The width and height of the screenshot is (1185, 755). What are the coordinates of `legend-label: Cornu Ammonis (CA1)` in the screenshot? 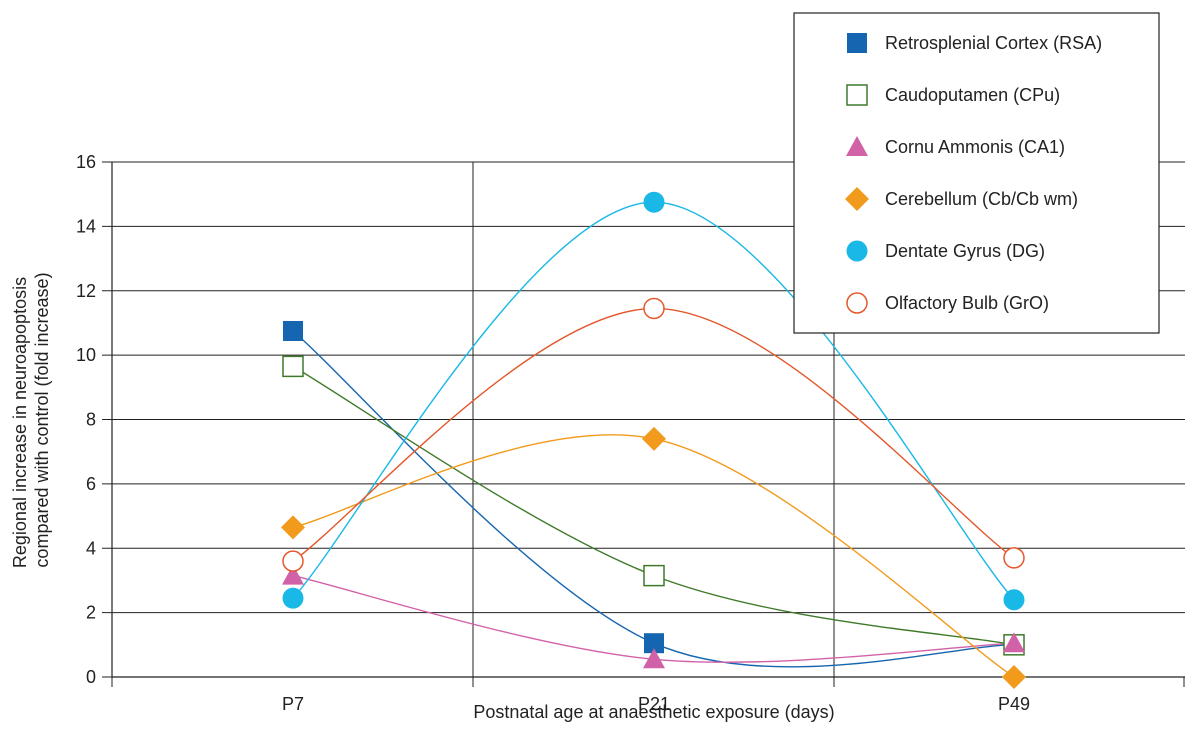 It's located at (975, 147).